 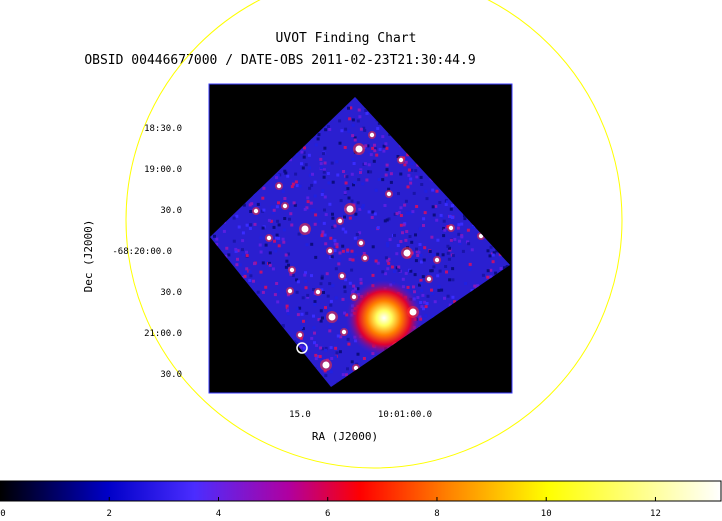 I want to click on ra-tick-label: 10:01:00.0, so click(x=405, y=415).